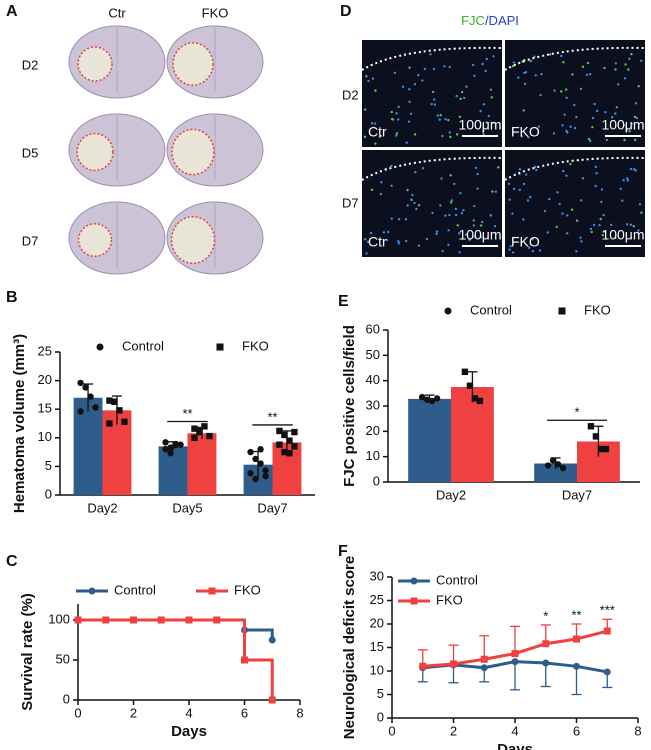  I want to click on y-axis-label: Hematoma volume (mm³), so click(19, 423).